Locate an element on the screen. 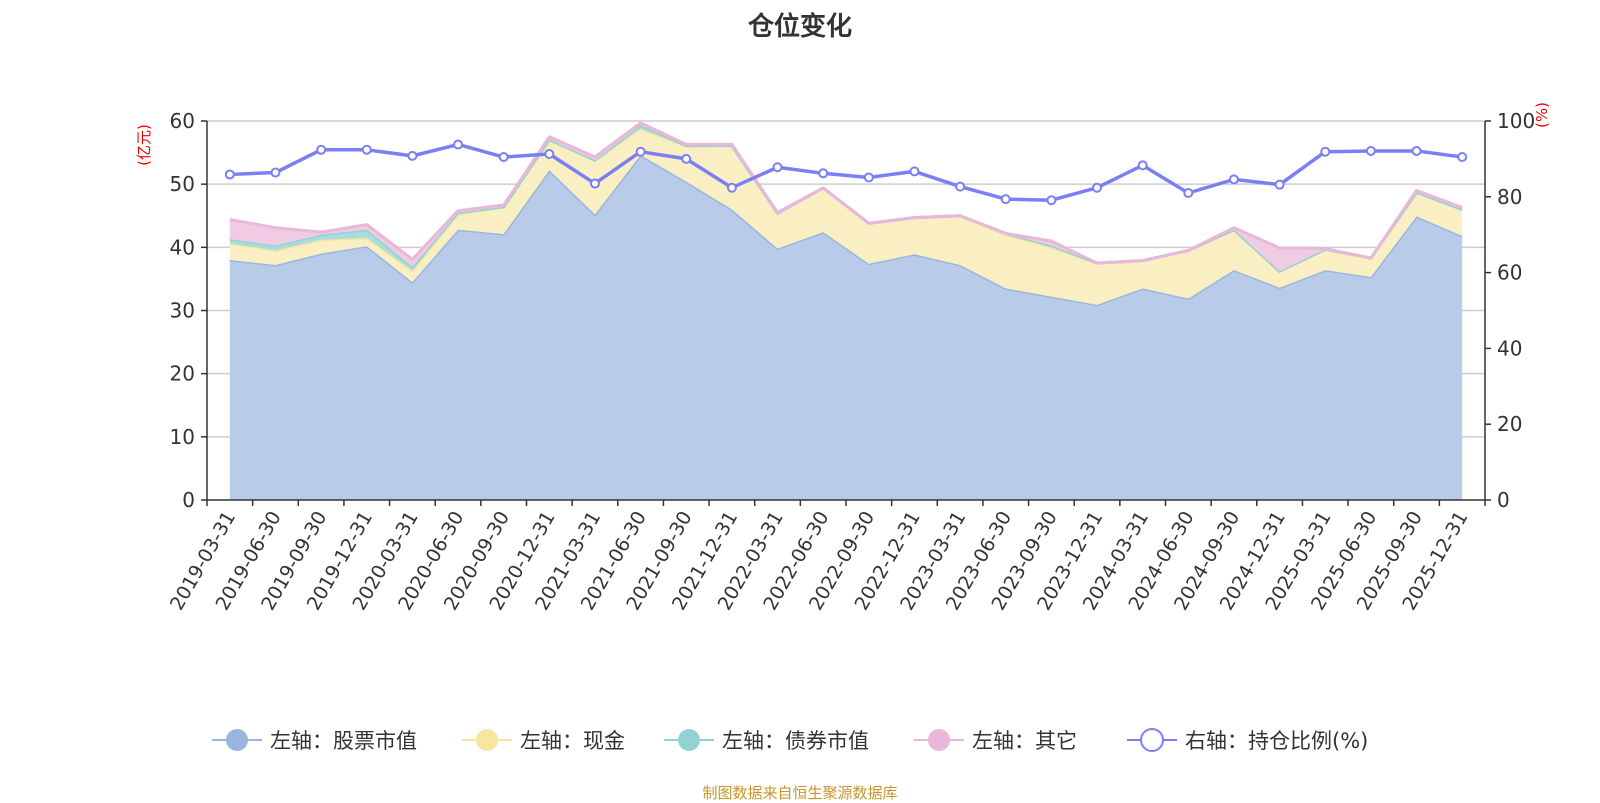 This screenshot has height=803, width=1600. ratio-line is located at coordinates (846, 172).